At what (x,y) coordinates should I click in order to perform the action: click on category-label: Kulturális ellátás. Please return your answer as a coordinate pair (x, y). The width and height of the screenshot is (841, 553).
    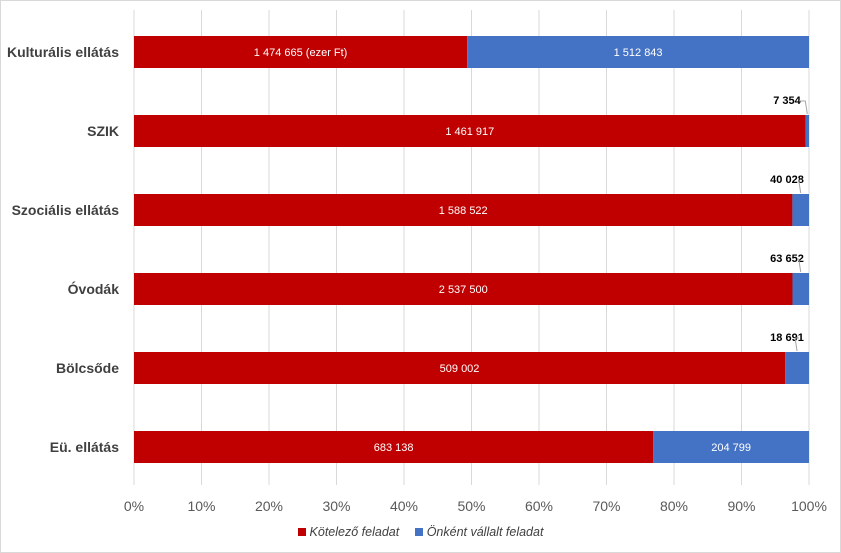
    Looking at the image, I should click on (63, 52).